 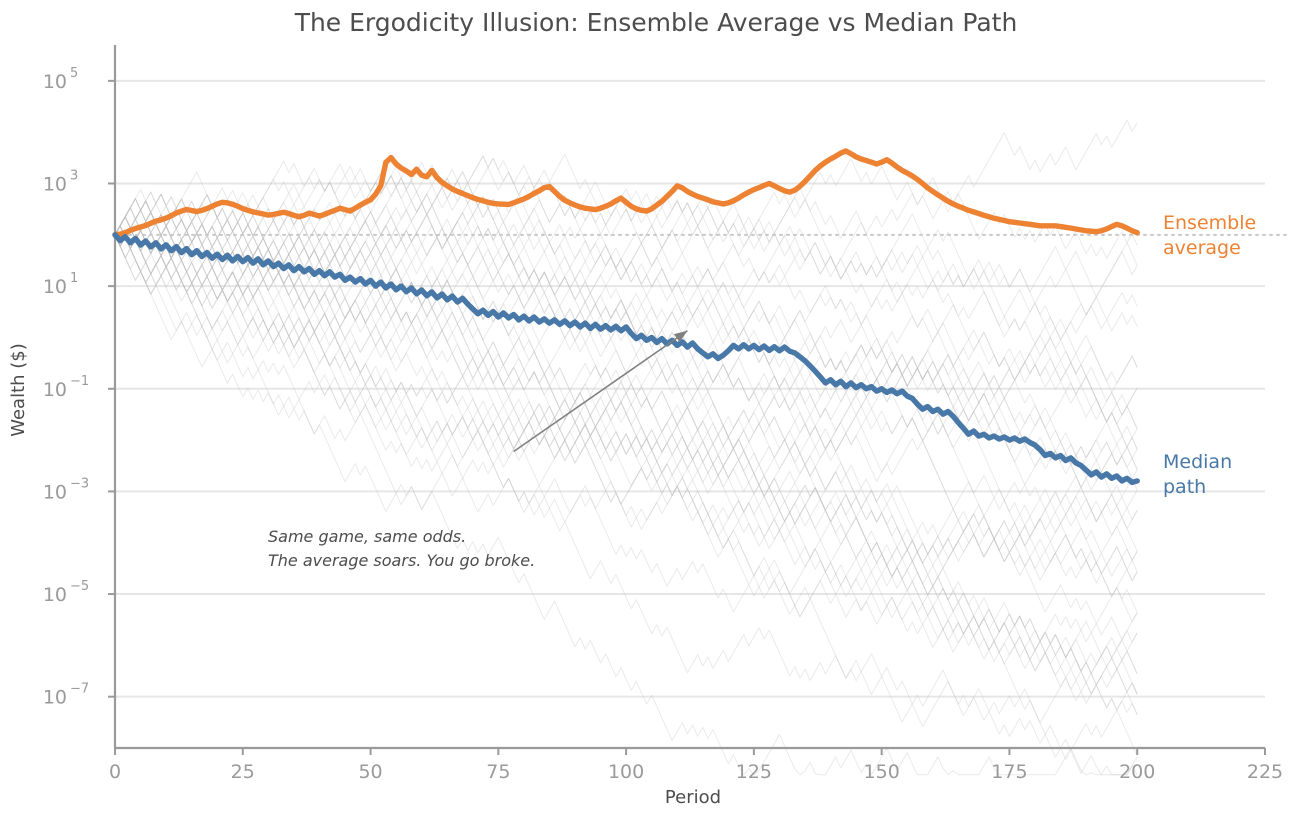 What do you see at coordinates (1184, 487) in the screenshot?
I see `series-label-median-line2: path` at bounding box center [1184, 487].